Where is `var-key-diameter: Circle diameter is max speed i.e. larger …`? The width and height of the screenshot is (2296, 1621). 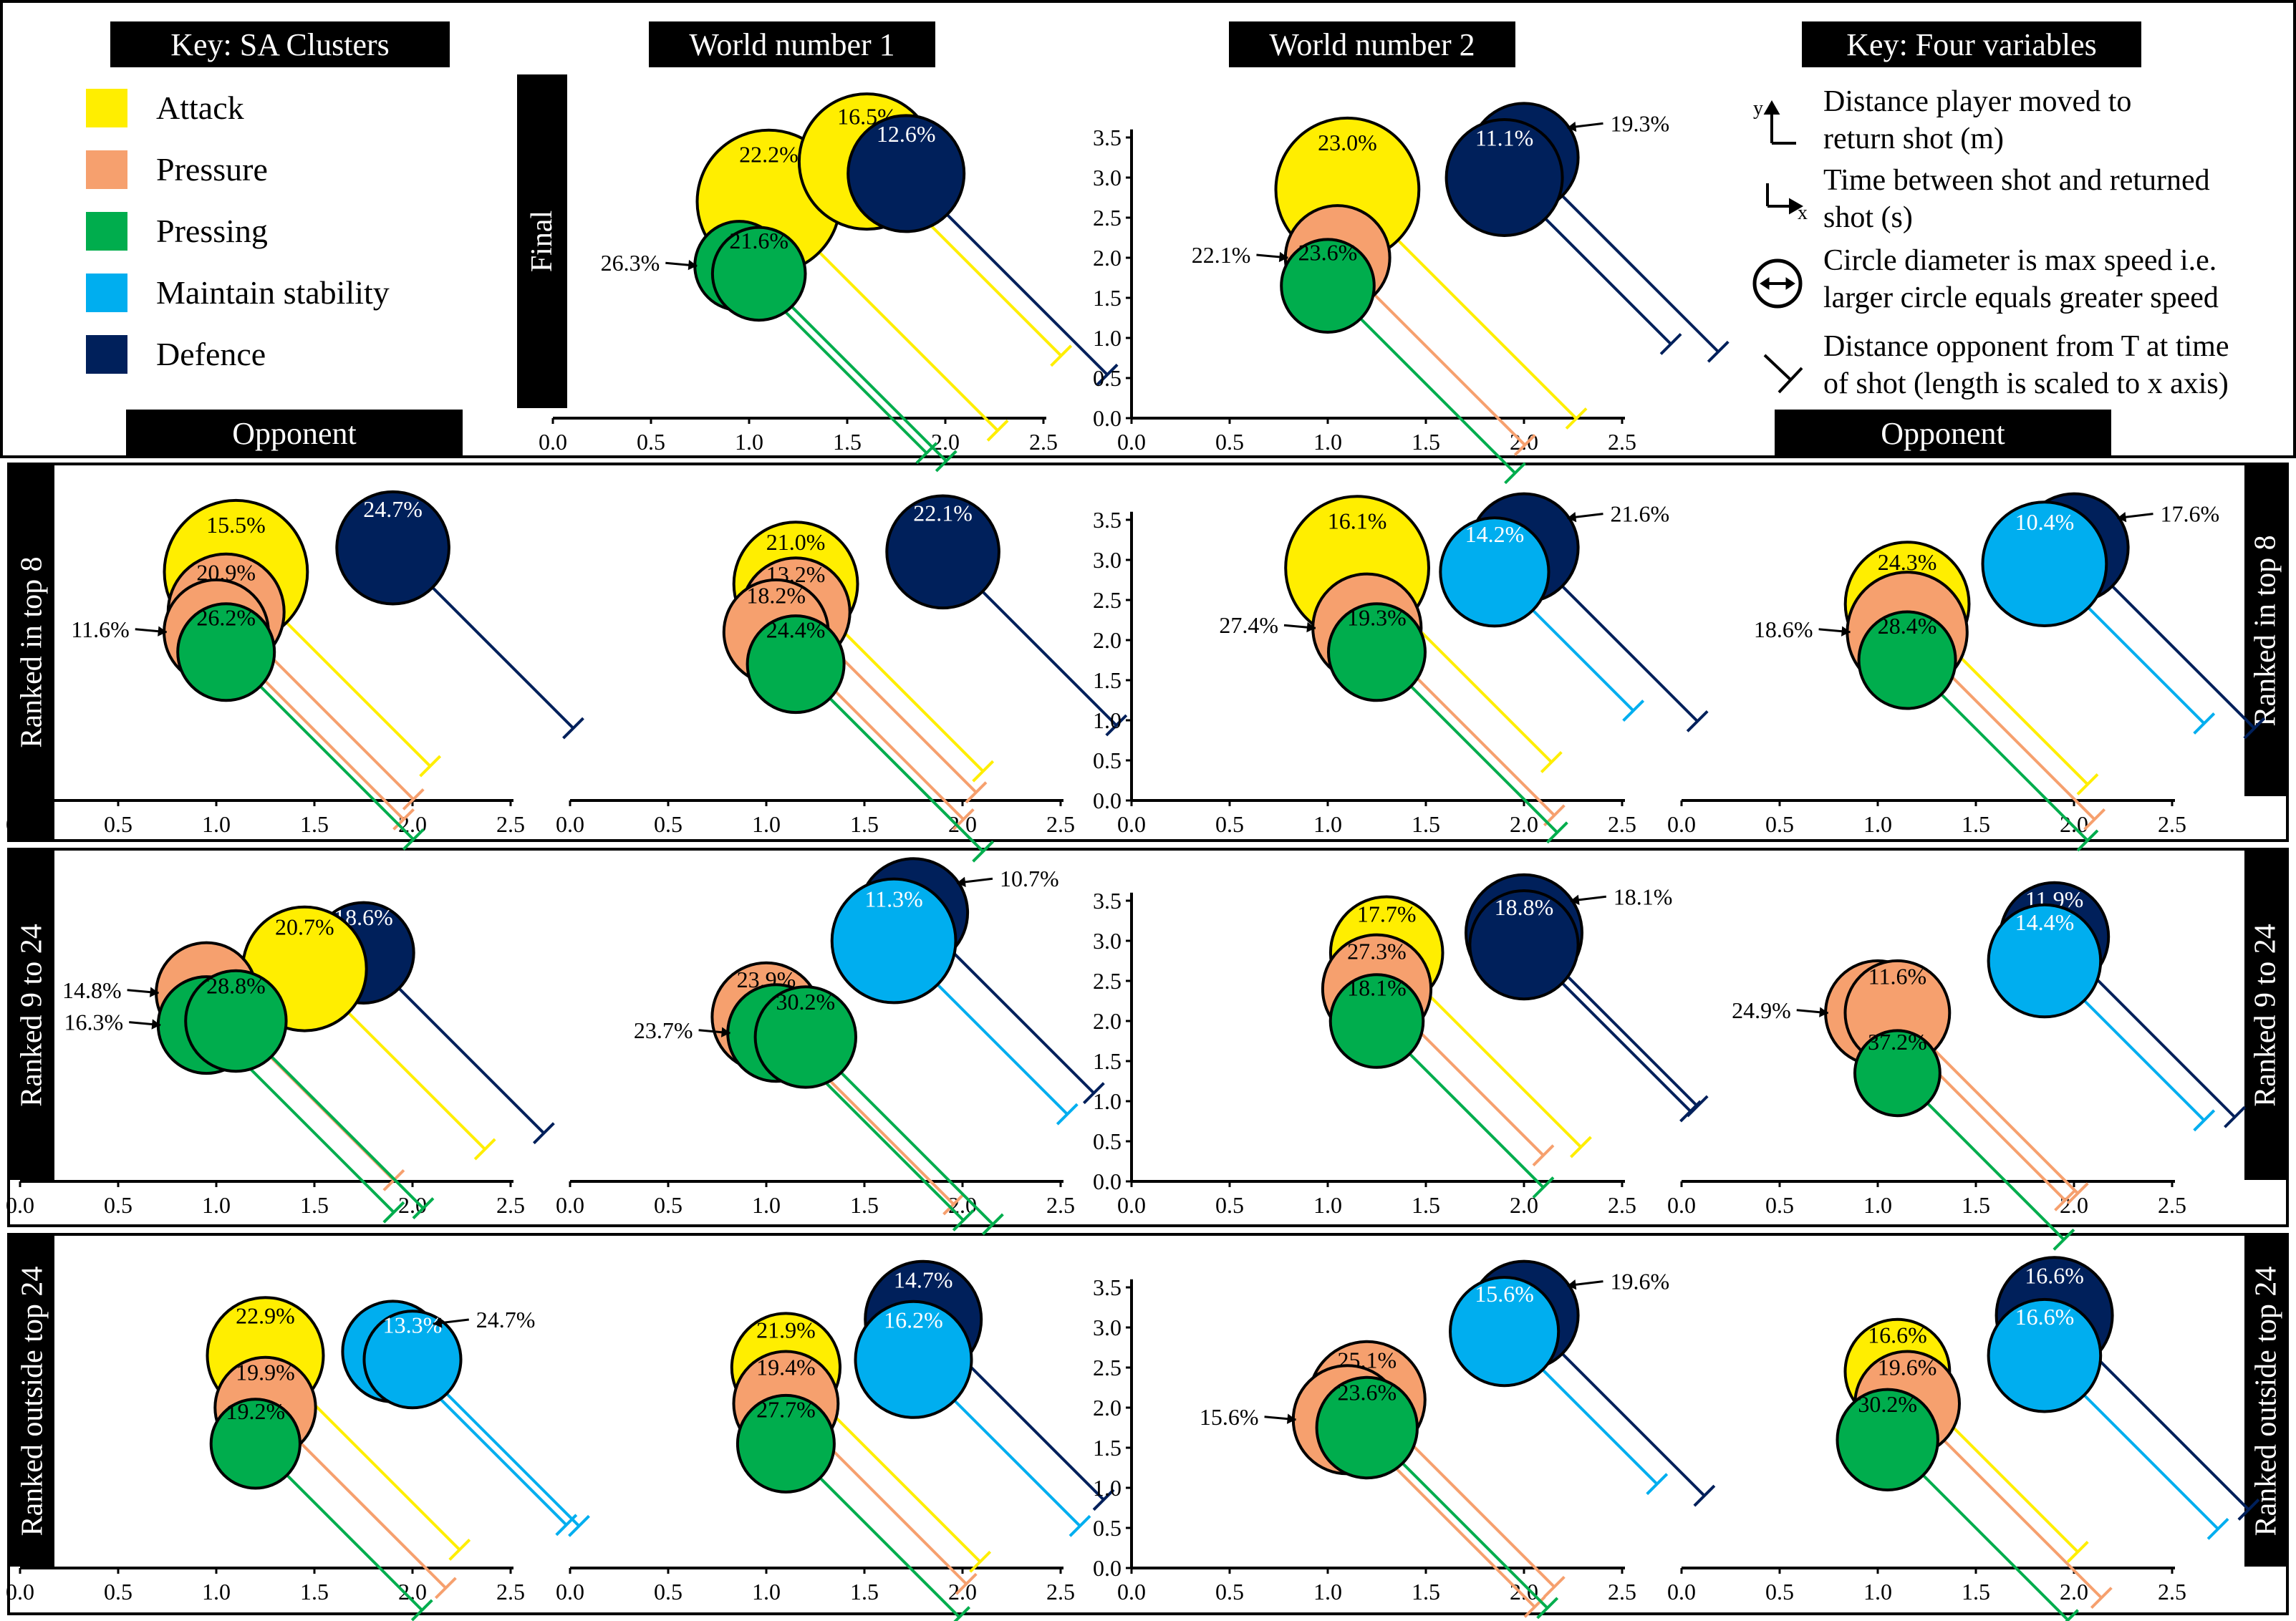
var-key-diameter: Circle diameter is max speed i.e. larger … is located at coordinates (2021, 279).